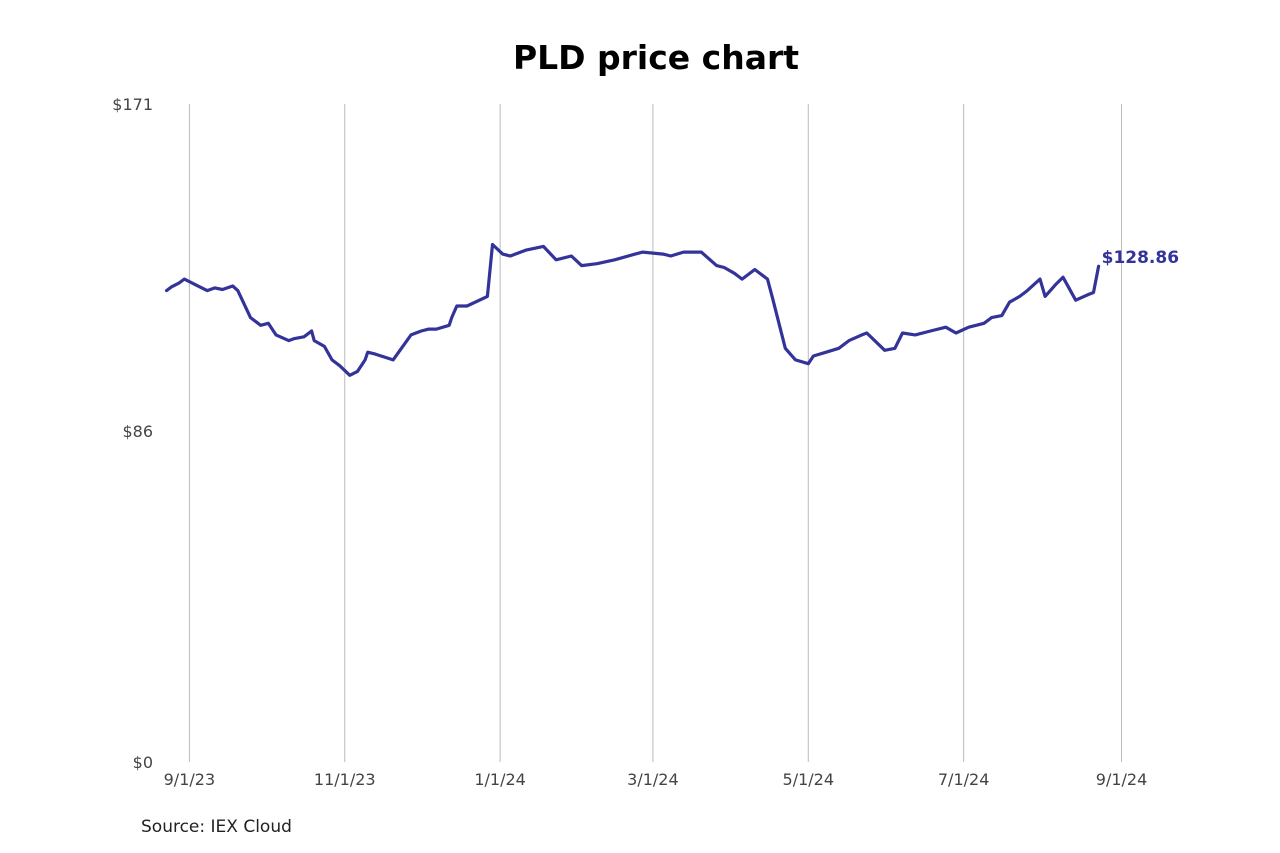 This screenshot has width=1280, height=853. I want to click on series-layer, so click(632, 309).